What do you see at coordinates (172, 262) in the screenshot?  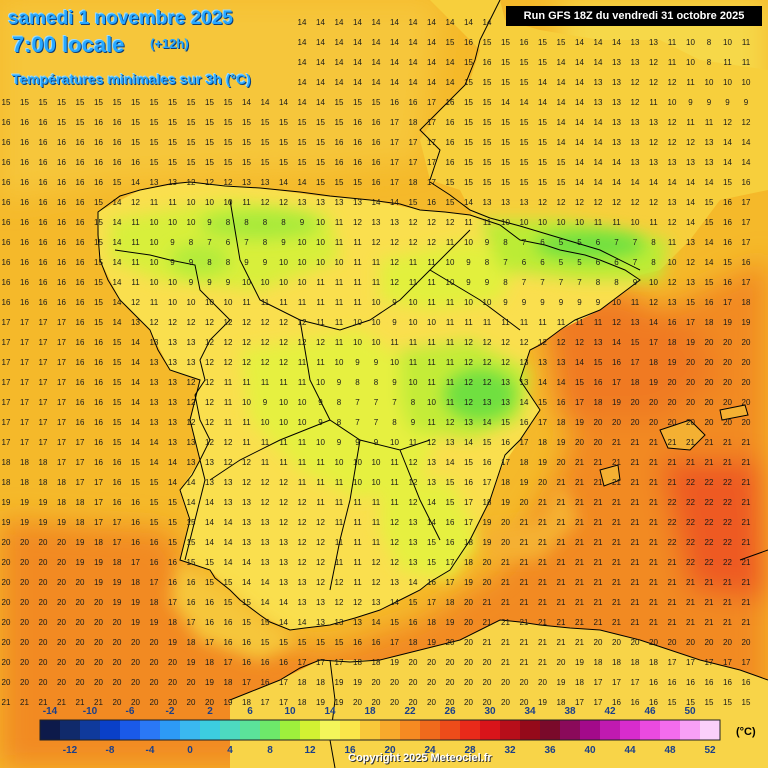 I see `grid-value: 9` at bounding box center [172, 262].